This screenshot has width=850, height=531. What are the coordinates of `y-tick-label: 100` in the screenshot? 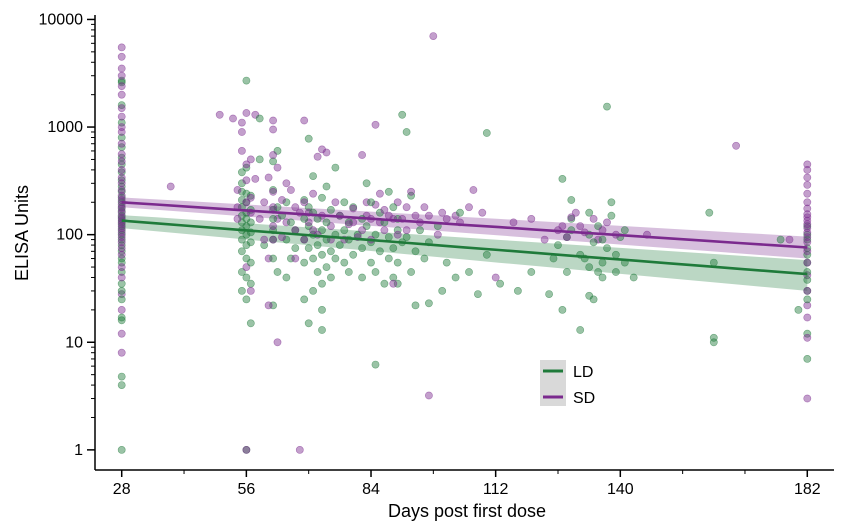 It's located at (69, 235).